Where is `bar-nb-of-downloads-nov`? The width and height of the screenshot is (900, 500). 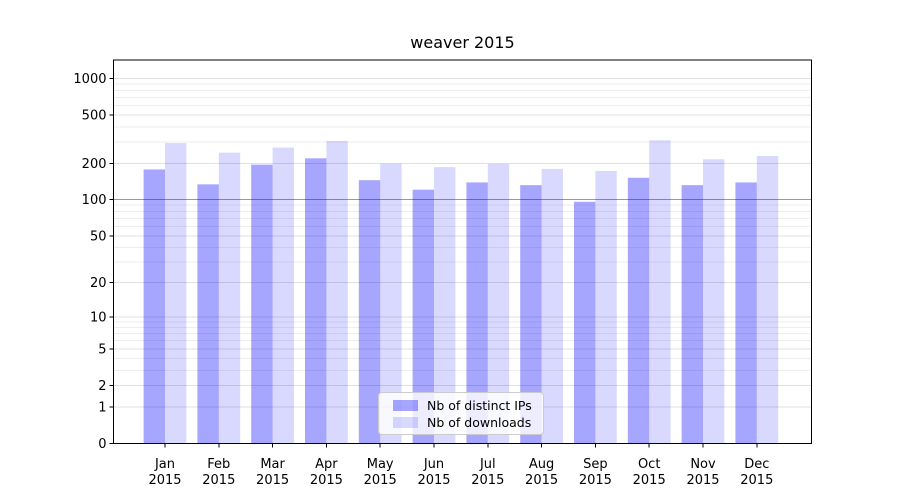
bar-nb-of-downloads-nov is located at coordinates (714, 301).